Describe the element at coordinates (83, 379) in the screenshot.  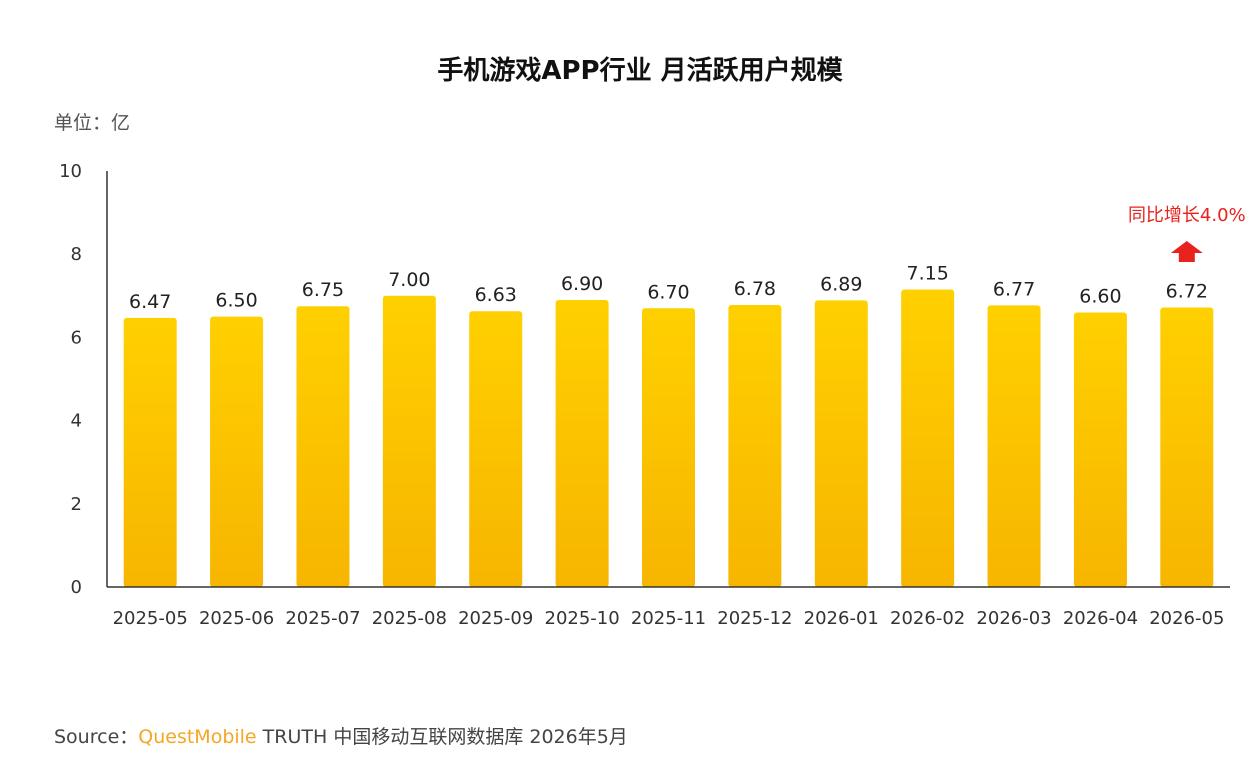
I see `y-axis: 0 2 4 6 8 10` at that location.